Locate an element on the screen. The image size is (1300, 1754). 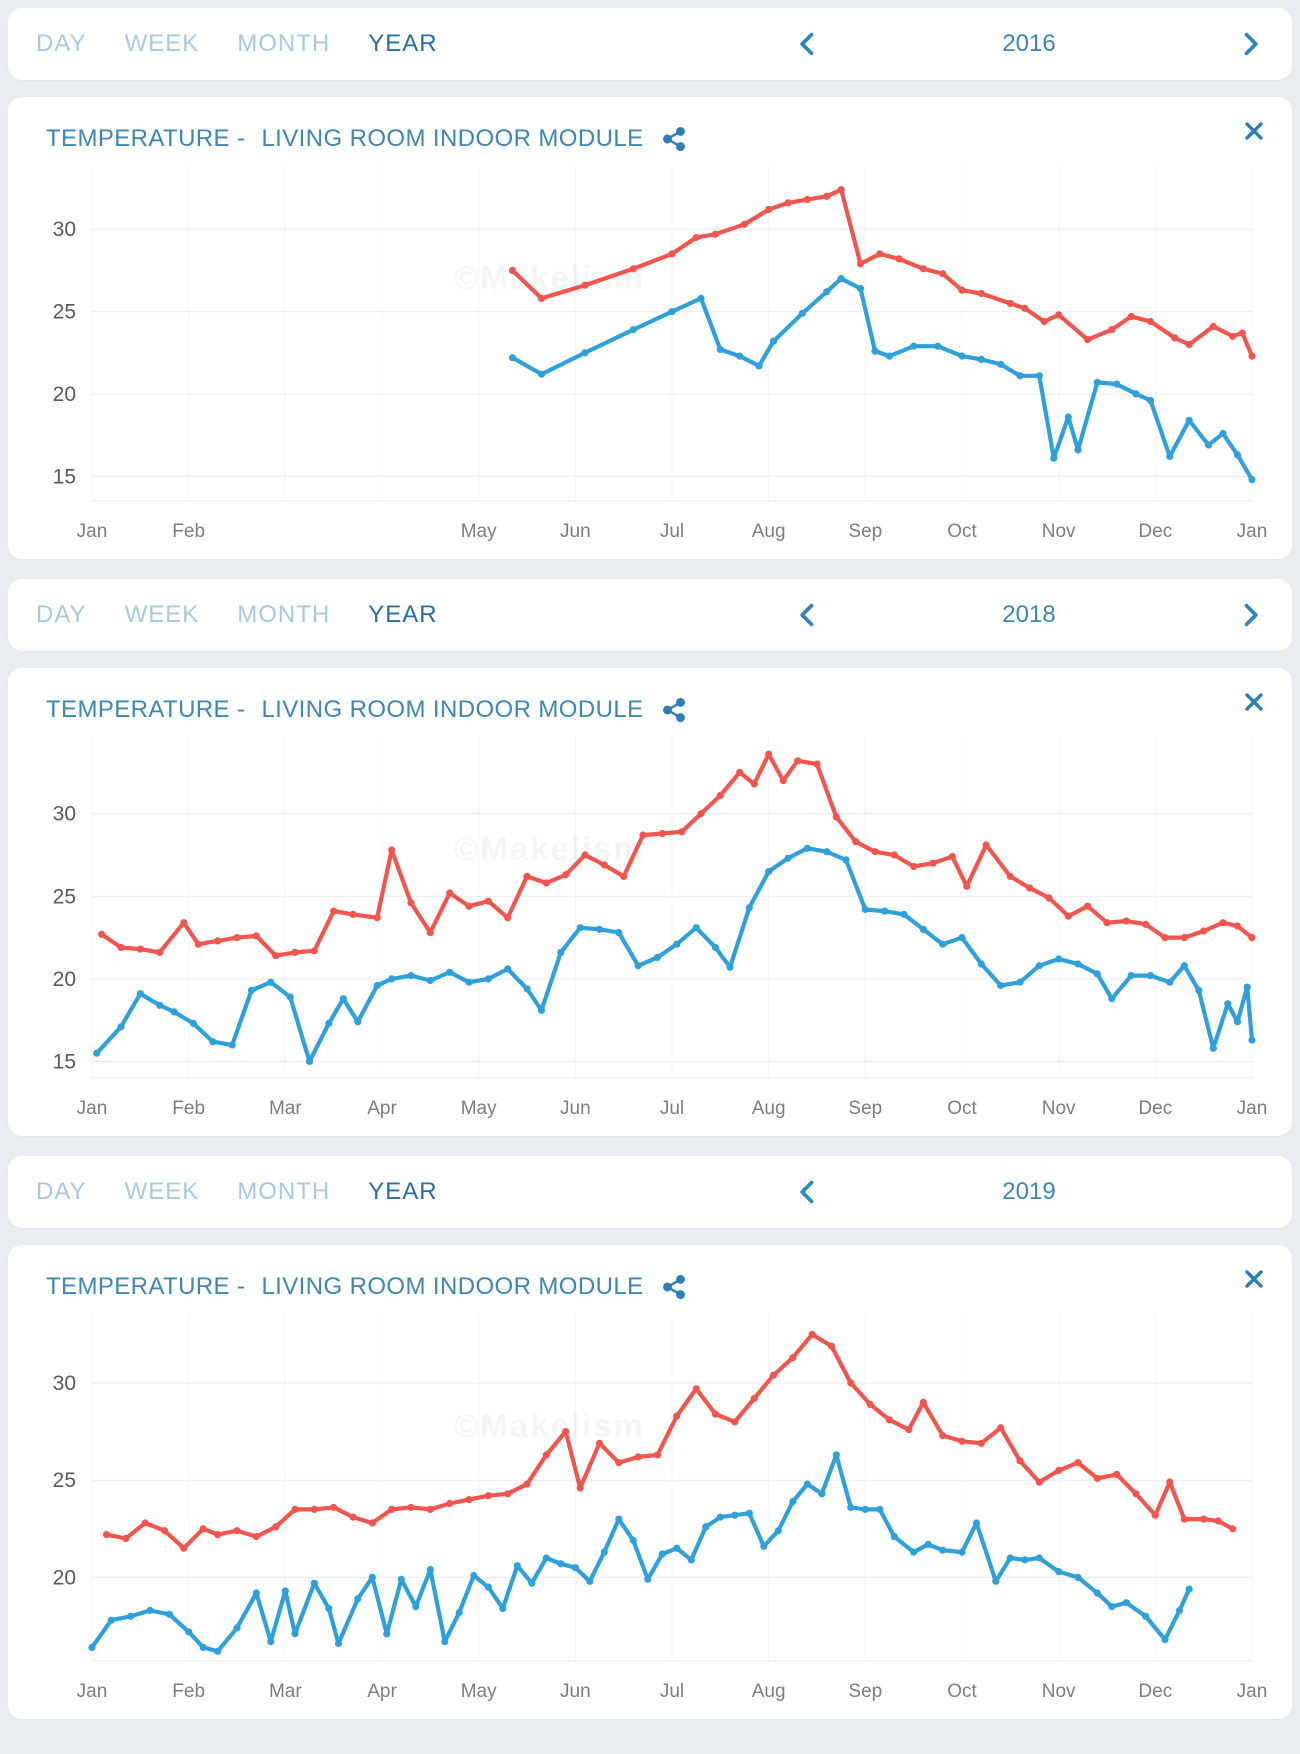
year-navigator: 2018 is located at coordinates (1029, 615).